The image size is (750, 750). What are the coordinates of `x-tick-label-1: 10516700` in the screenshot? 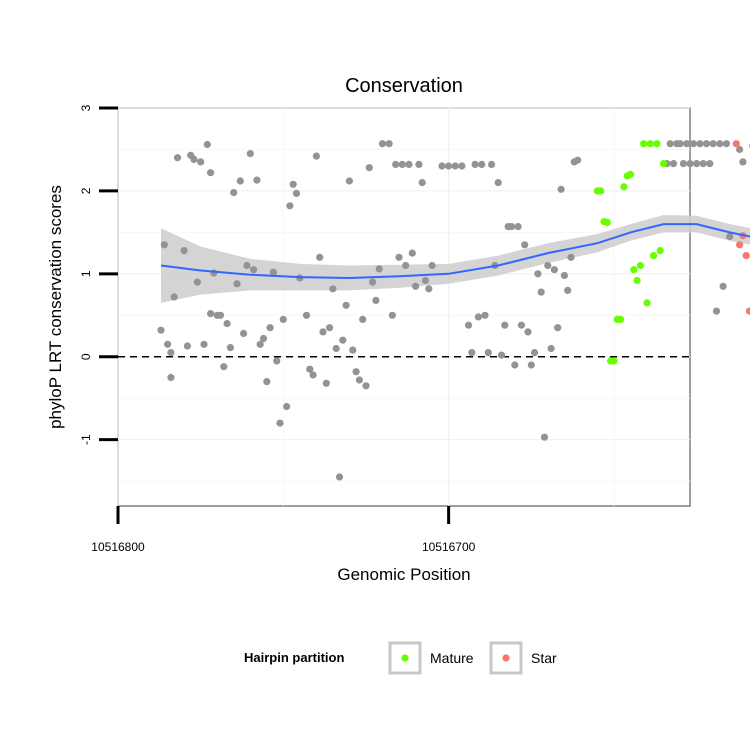 It's located at (449, 547).